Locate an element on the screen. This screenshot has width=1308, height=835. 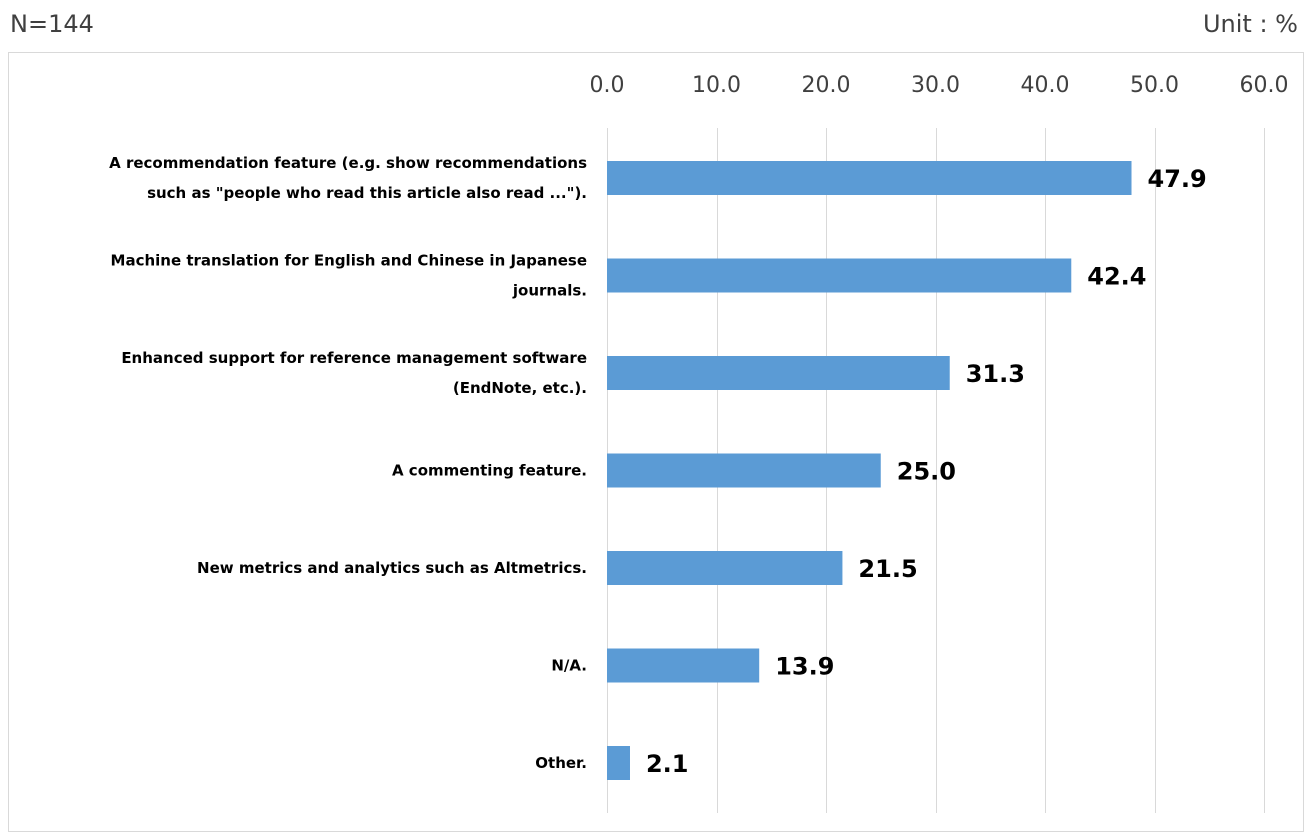
category-label: Other. is located at coordinates (561, 763).